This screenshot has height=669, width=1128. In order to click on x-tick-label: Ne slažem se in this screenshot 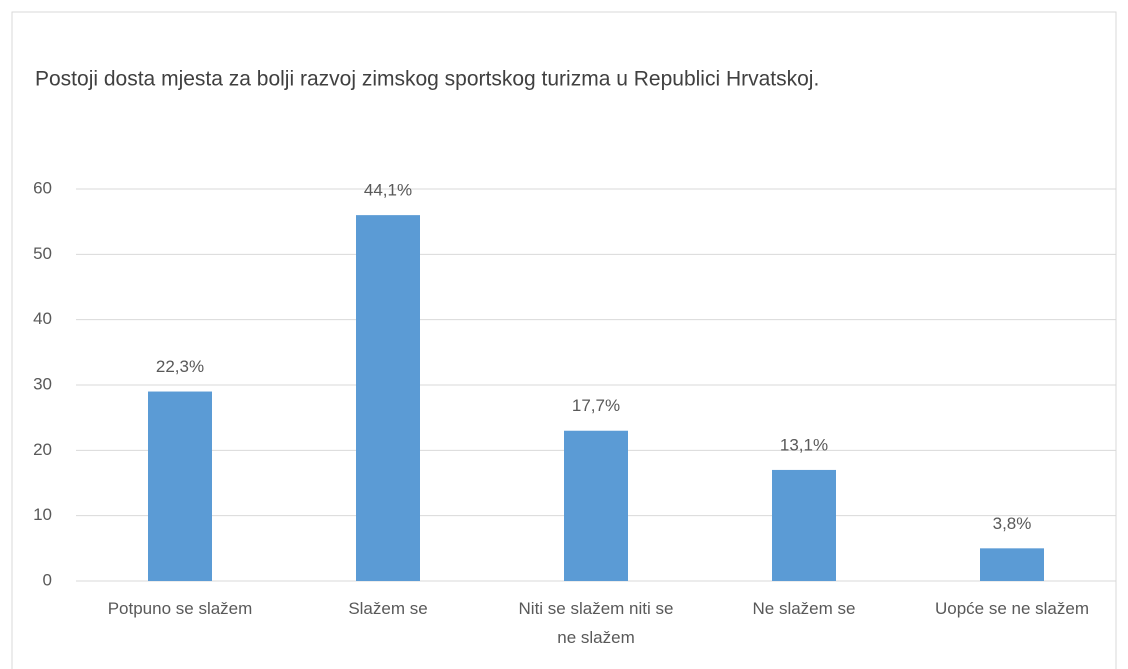, I will do `click(804, 608)`.